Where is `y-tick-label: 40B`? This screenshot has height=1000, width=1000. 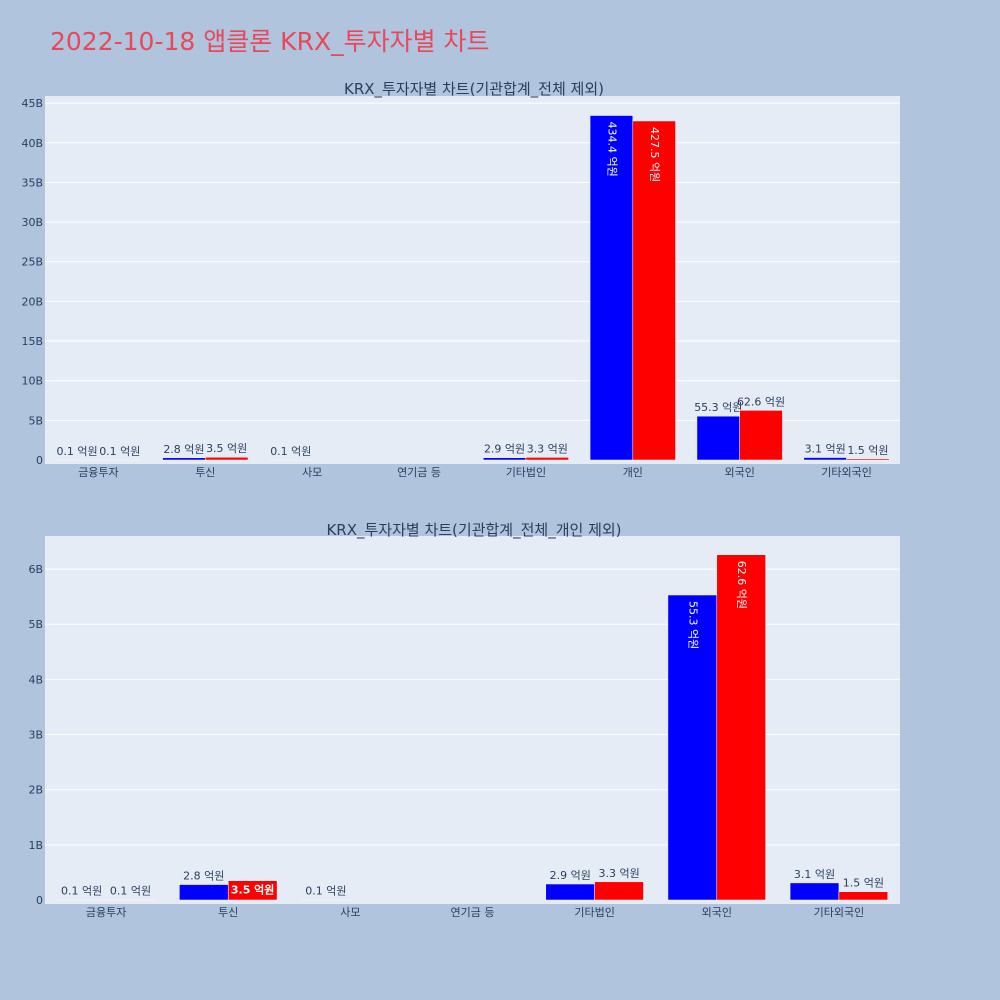 y-tick-label: 40B is located at coordinates (32, 143).